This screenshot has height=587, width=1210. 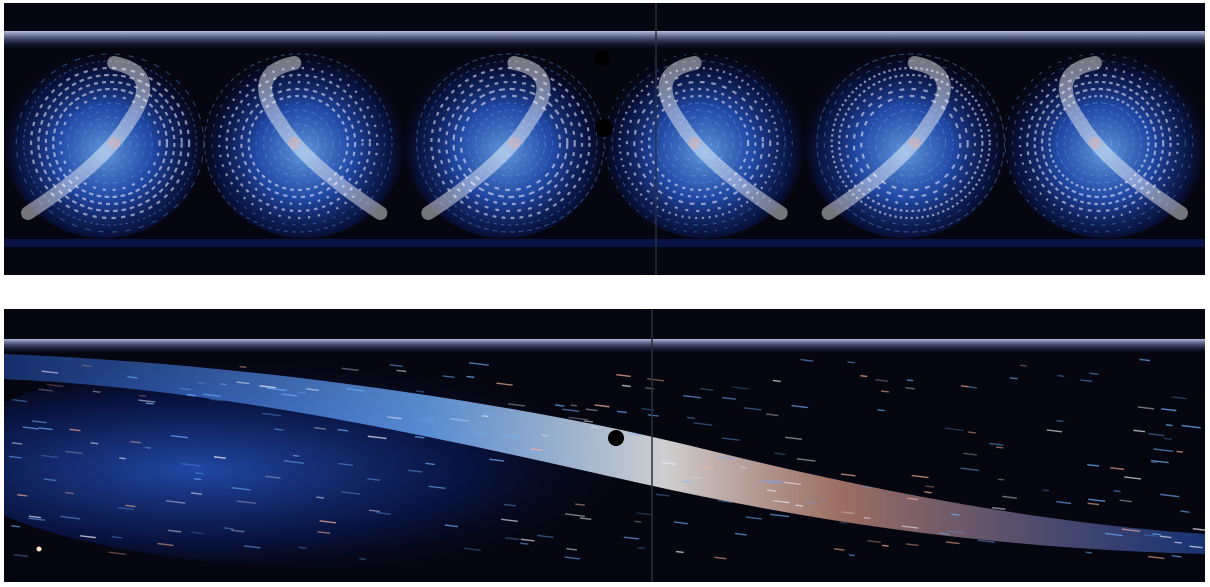 I want to click on dark-marker-dot, so click(x=616, y=438).